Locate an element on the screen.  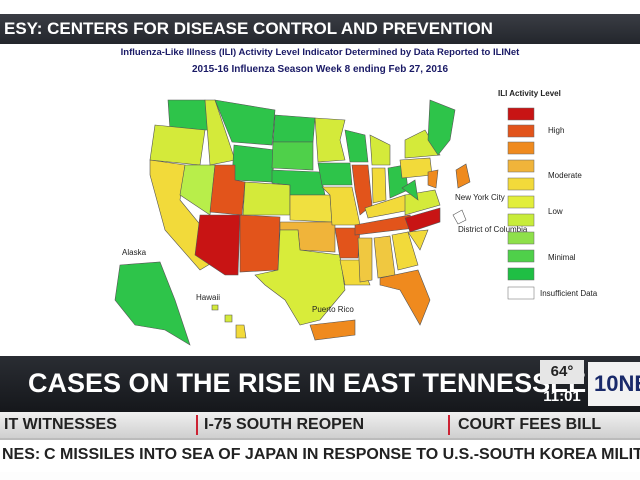
station-logo: 10NE is located at coordinates (614, 384).